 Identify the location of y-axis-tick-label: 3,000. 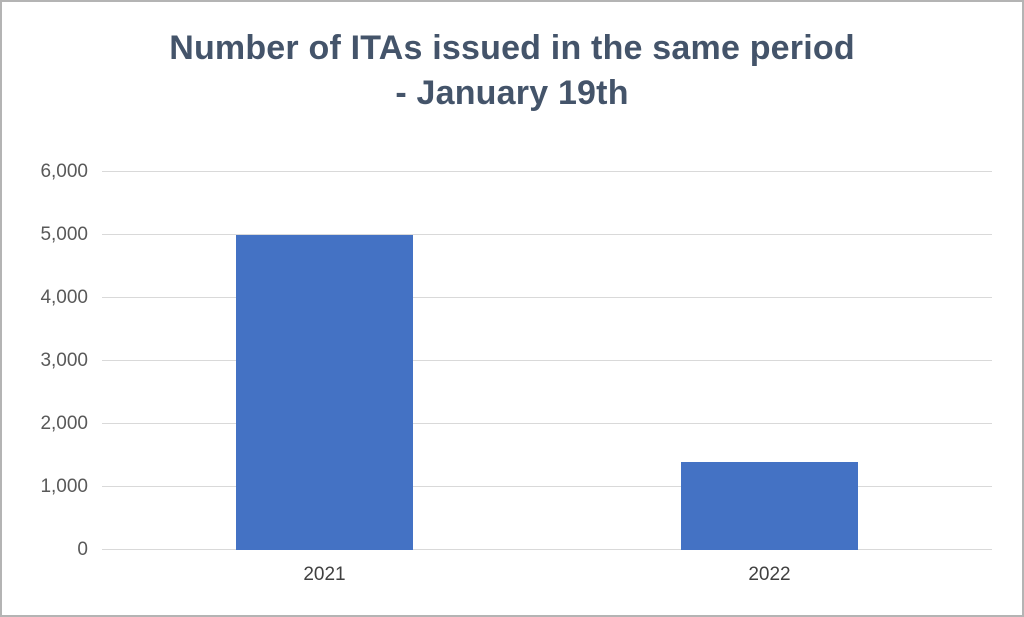
(64, 360).